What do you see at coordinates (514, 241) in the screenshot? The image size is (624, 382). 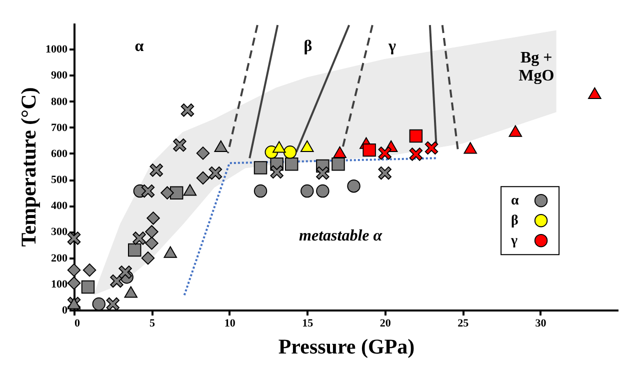 I see `legend-label: γ` at bounding box center [514, 241].